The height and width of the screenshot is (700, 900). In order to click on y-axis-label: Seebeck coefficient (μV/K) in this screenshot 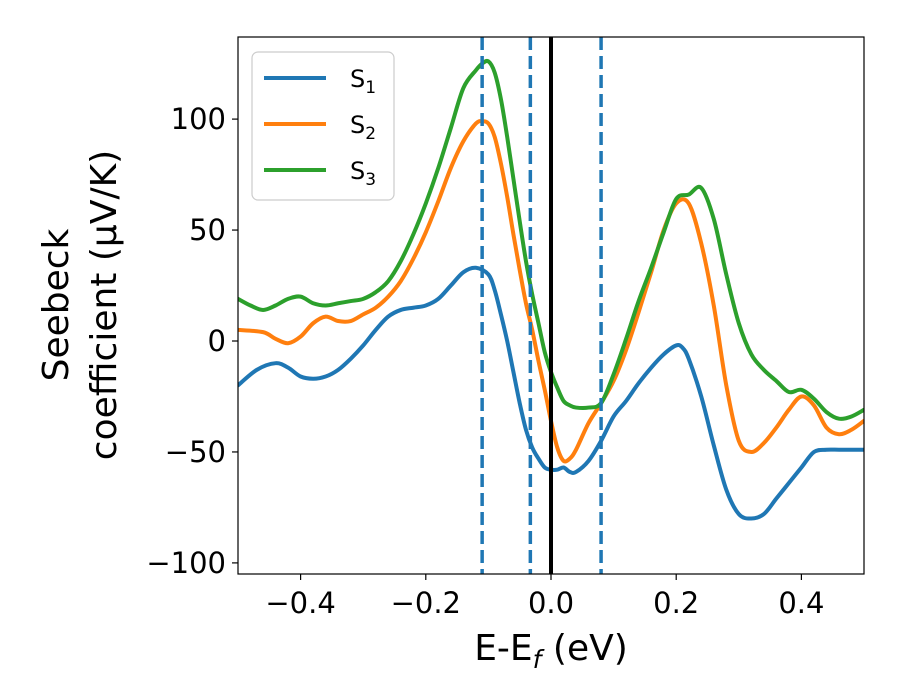, I will do `click(80, 305)`.